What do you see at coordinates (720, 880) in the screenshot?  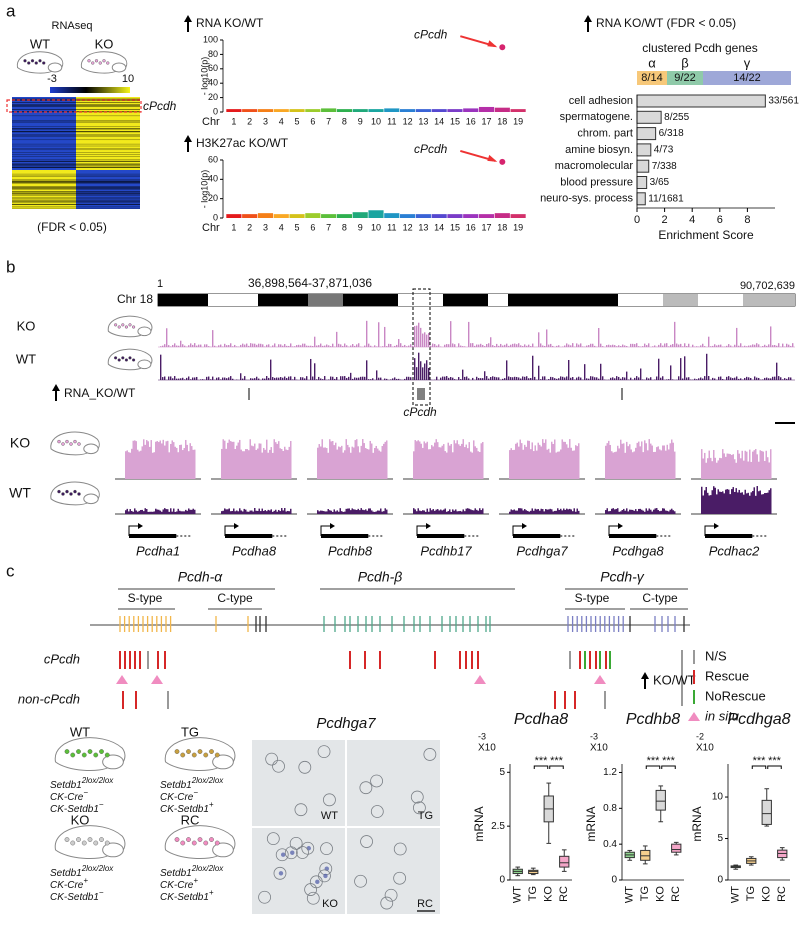 I see `y-tick-label: 0` at bounding box center [720, 880].